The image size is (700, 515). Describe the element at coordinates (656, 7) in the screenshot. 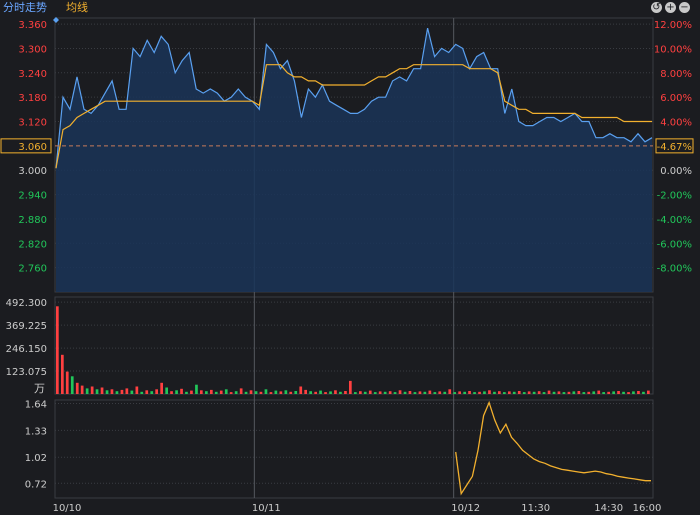

I see `reset-icon: ↺` at that location.